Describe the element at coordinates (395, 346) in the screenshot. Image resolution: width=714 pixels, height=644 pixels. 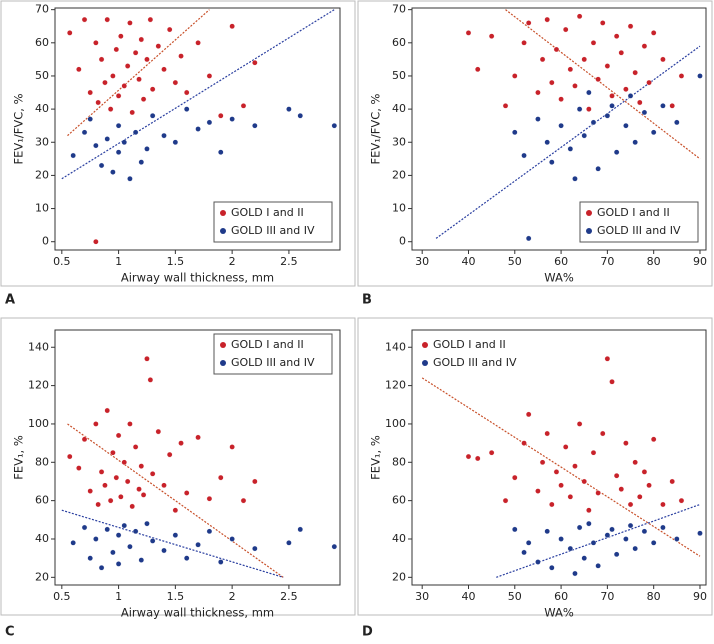
I see `y-tick-label: 140` at that location.